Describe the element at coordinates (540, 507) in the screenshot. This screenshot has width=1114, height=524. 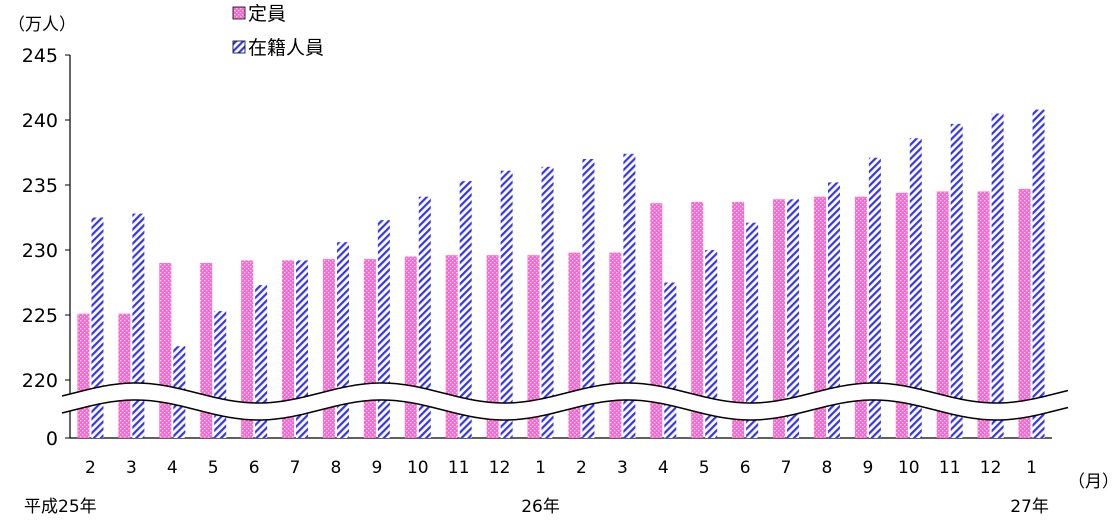
I see `year-label: 26年` at that location.